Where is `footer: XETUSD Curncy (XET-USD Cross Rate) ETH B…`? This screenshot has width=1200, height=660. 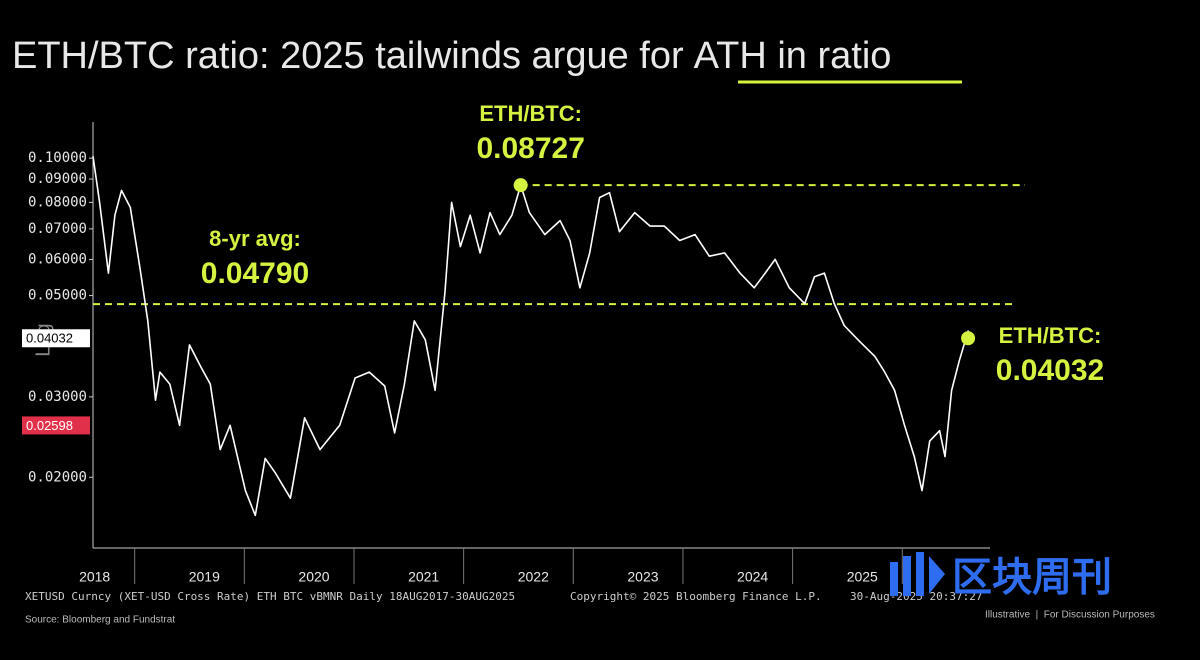 footer: XETUSD Curncy (XET-USD Cross Rate) ETH B… is located at coordinates (503, 596).